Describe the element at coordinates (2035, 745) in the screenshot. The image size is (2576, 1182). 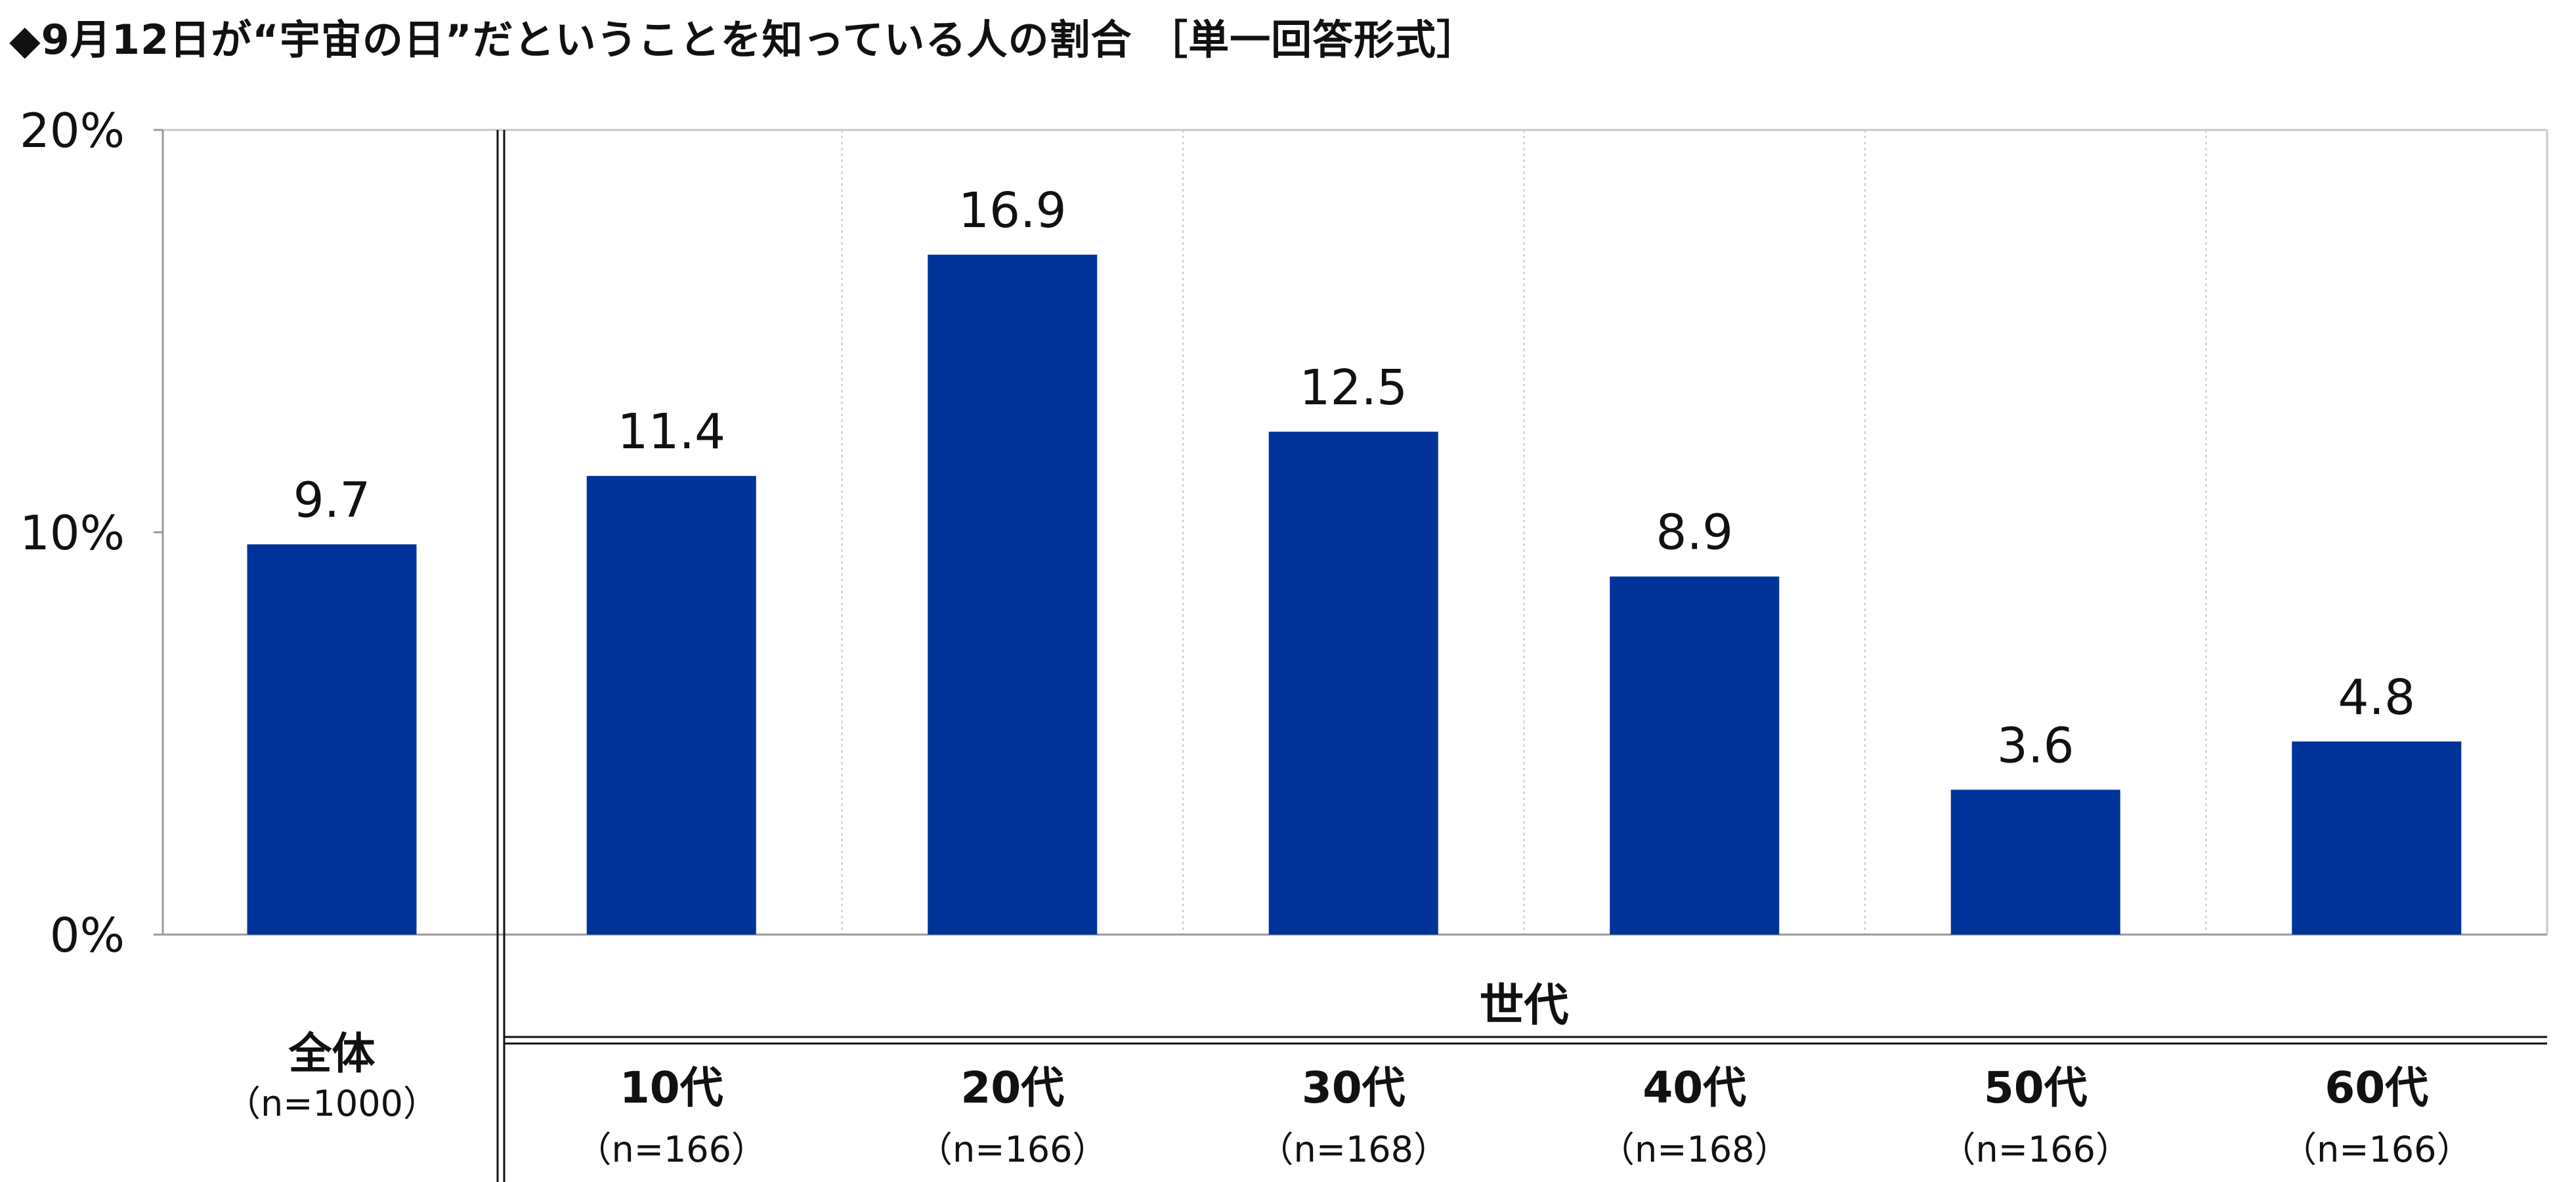
I see `data-label: 3.6` at that location.